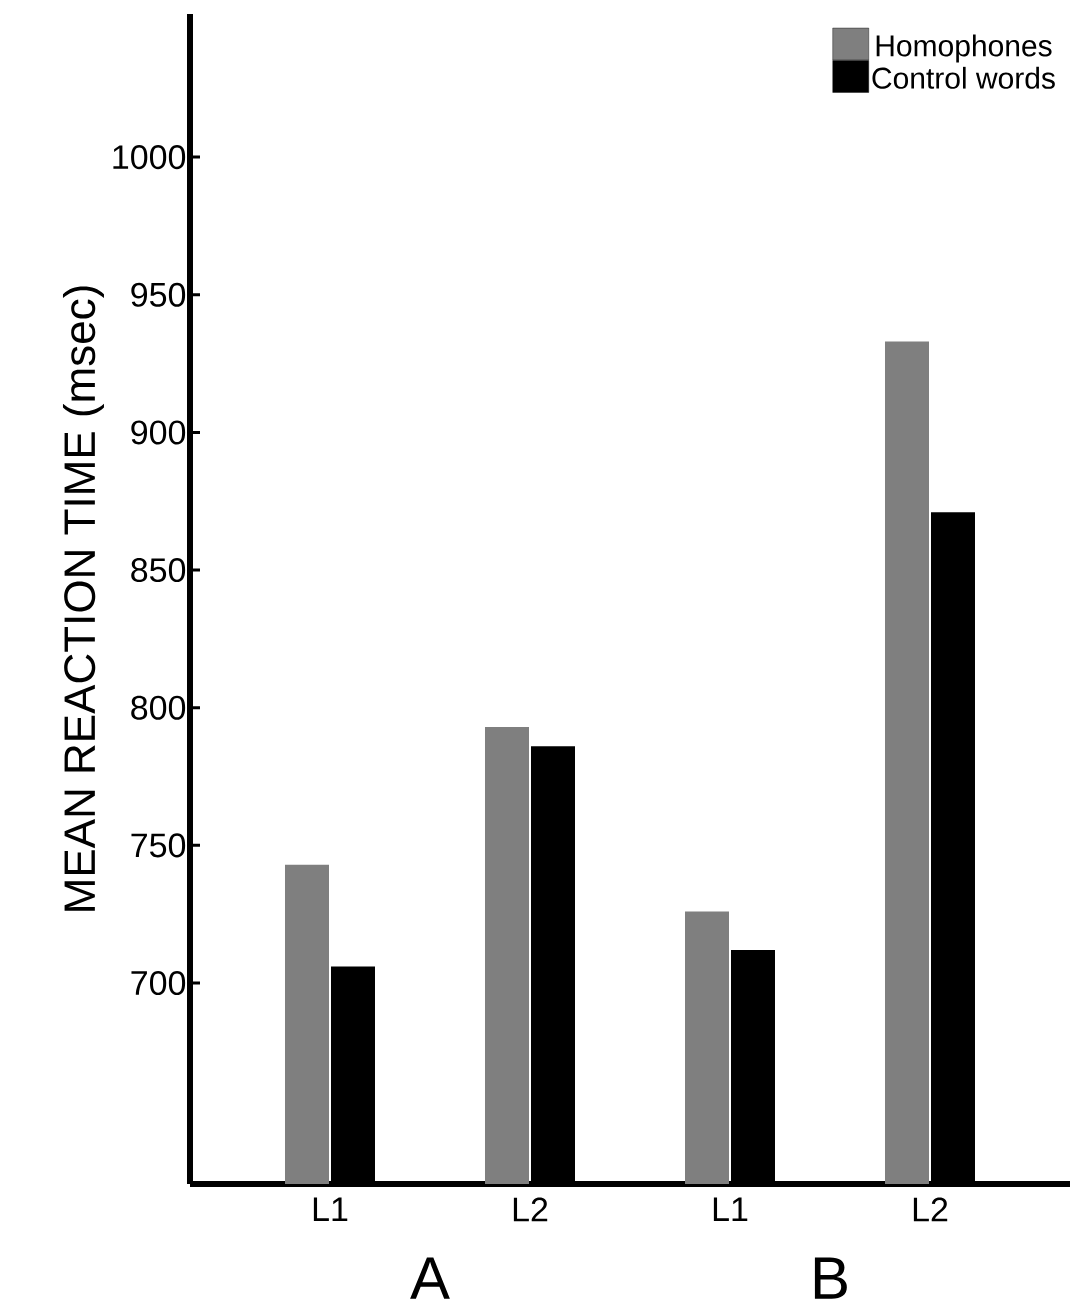  What do you see at coordinates (158, 707) in the screenshot?
I see `y-tick-label: 800` at bounding box center [158, 707].